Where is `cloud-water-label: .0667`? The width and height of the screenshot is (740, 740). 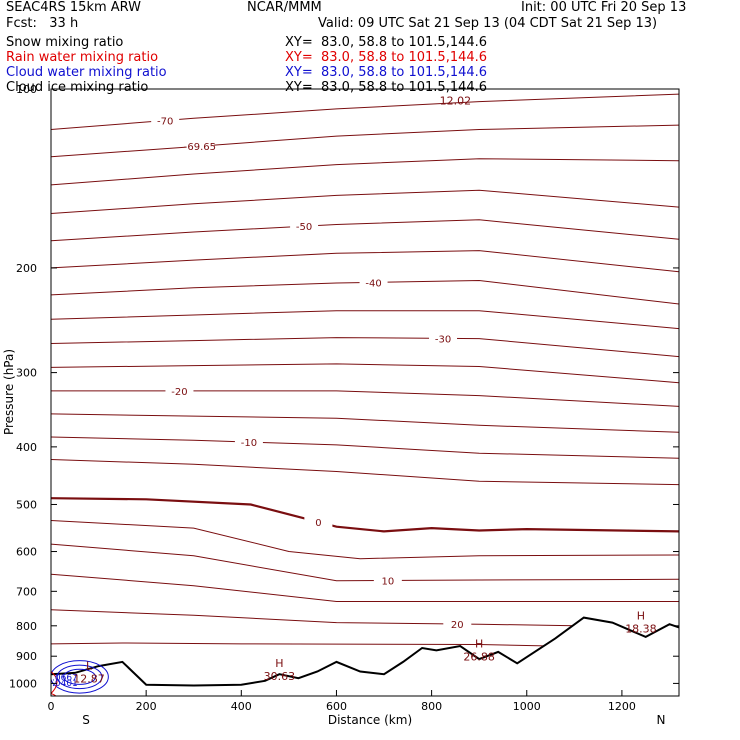
cloud-water-label: .0667 is located at coordinates (65, 678).